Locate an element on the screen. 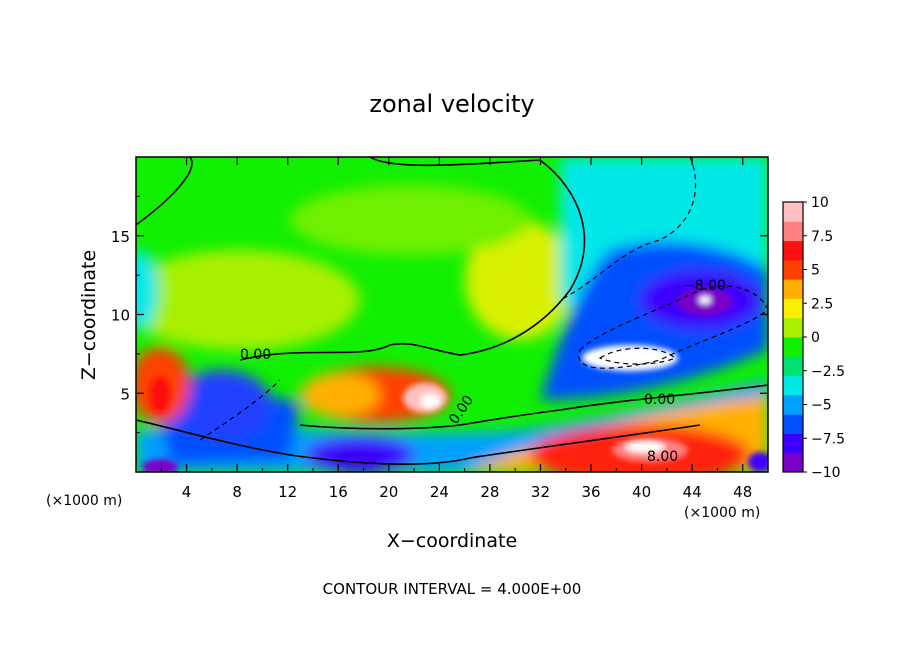  colorbar-tick-label: −2.5 is located at coordinates (828, 372).